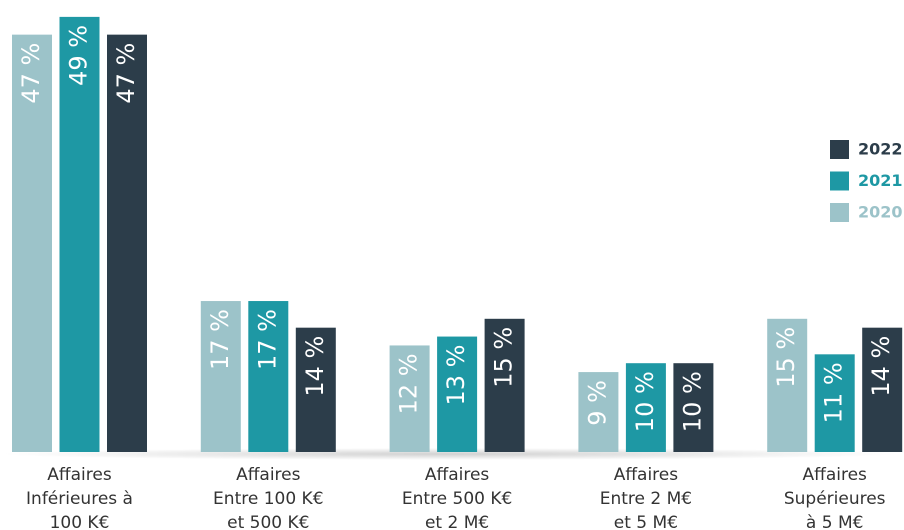 The width and height of the screenshot is (904, 530). What do you see at coordinates (880, 212) in the screenshot?
I see `legend-label: 2020` at bounding box center [880, 212].